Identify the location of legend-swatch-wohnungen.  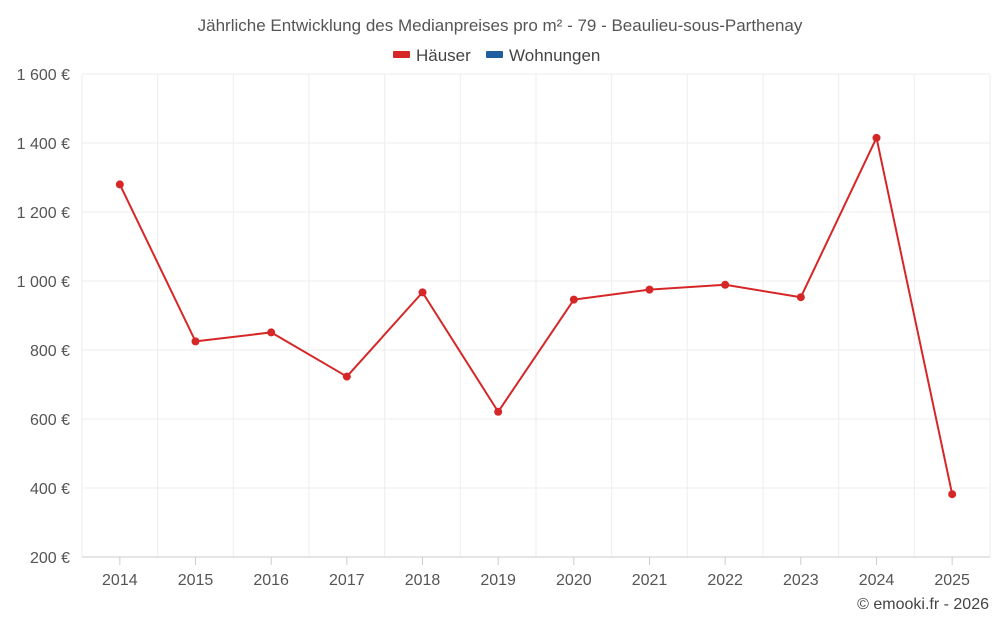
(494, 54).